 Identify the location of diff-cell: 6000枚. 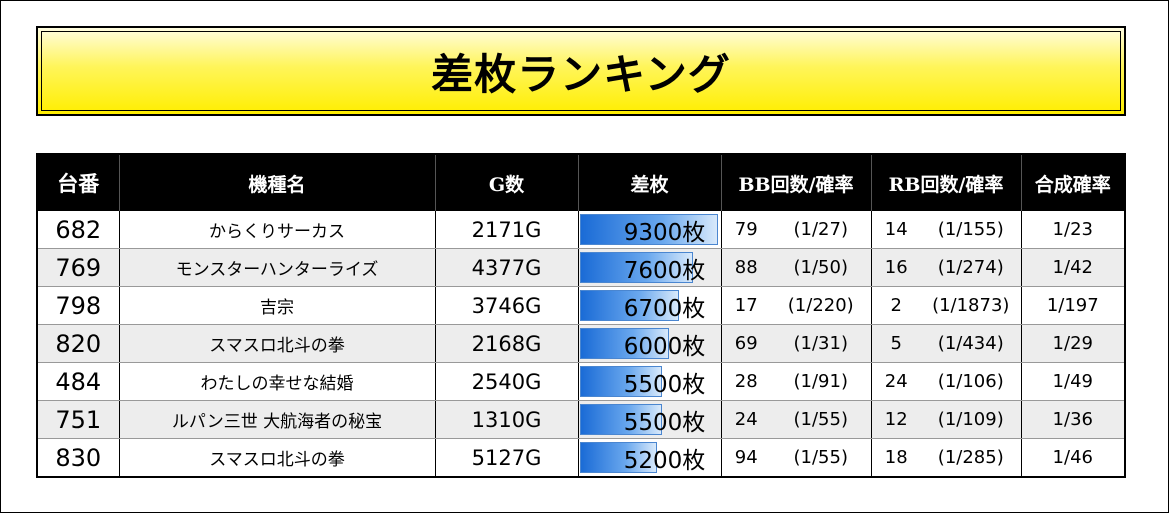
(650, 343).